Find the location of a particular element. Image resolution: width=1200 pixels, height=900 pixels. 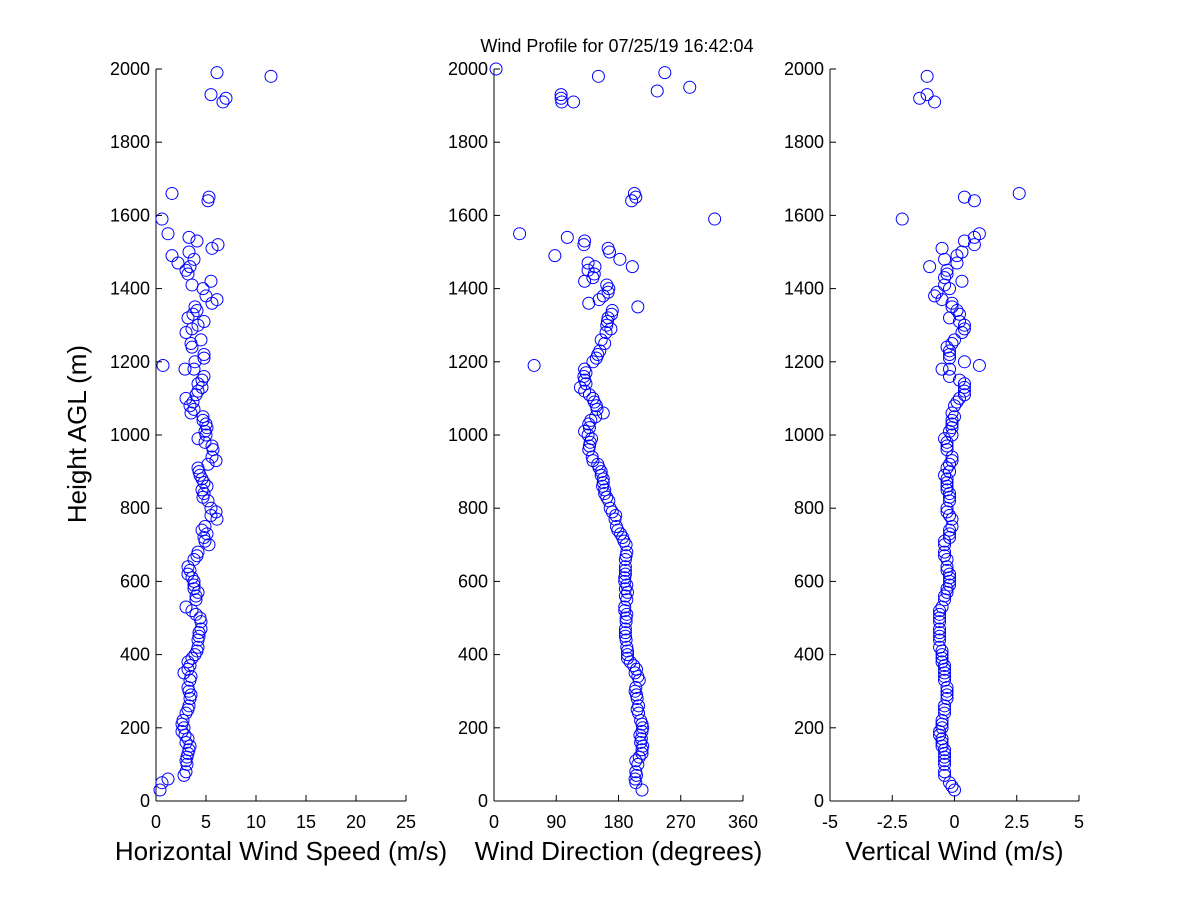

x-tick-label: -2.5 is located at coordinates (892, 822).